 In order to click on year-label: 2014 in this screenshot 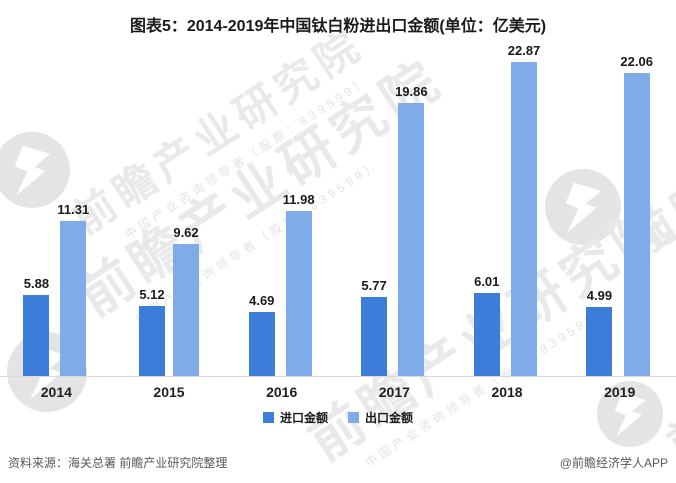, I will do `click(56, 392)`.